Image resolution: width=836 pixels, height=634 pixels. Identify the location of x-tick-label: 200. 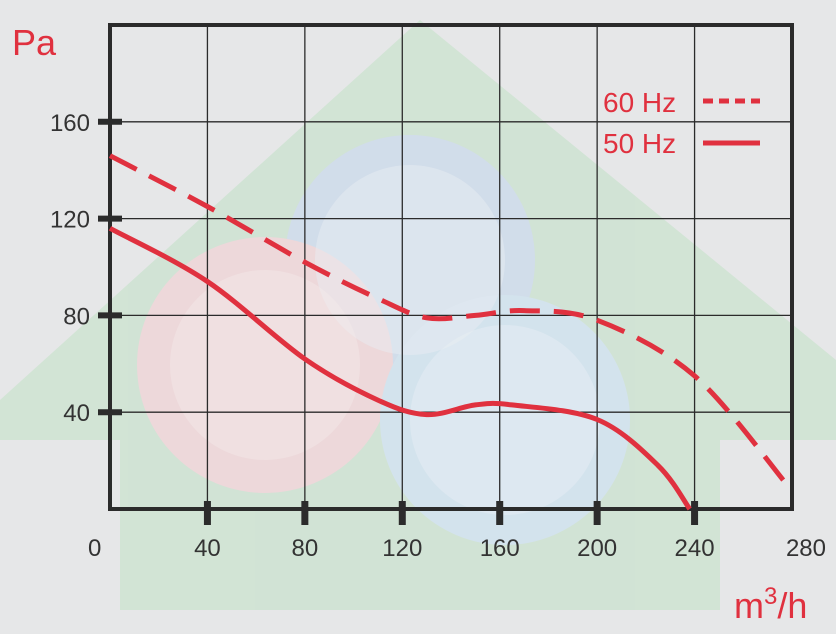
(597, 548).